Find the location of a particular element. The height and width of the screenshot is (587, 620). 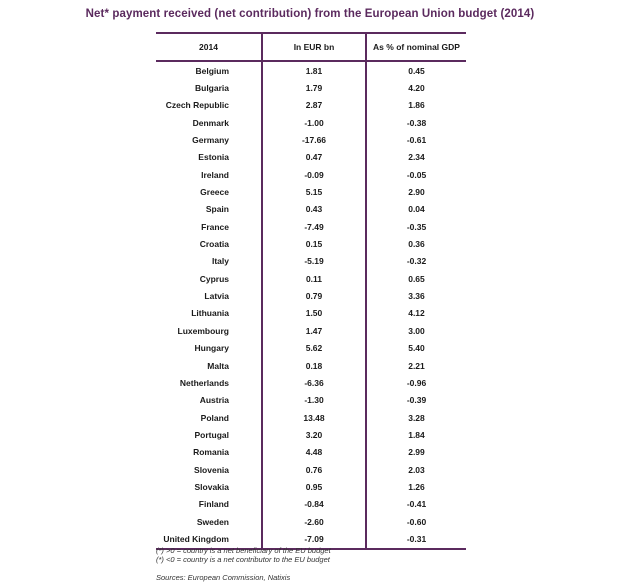

pct-gdp-cell: 4.20 is located at coordinates (415, 88).